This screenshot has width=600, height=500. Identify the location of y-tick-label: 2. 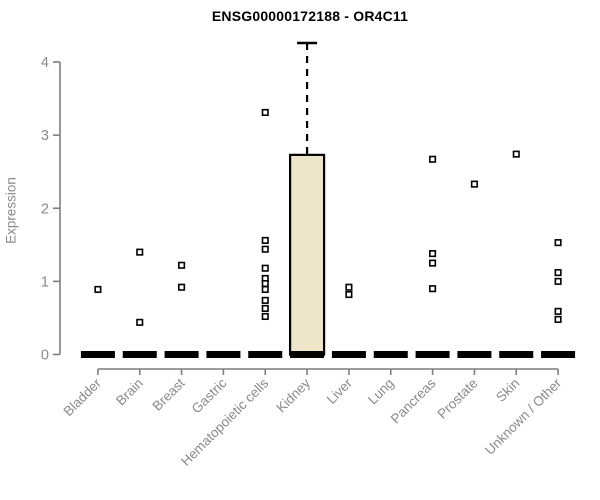
(45, 209).